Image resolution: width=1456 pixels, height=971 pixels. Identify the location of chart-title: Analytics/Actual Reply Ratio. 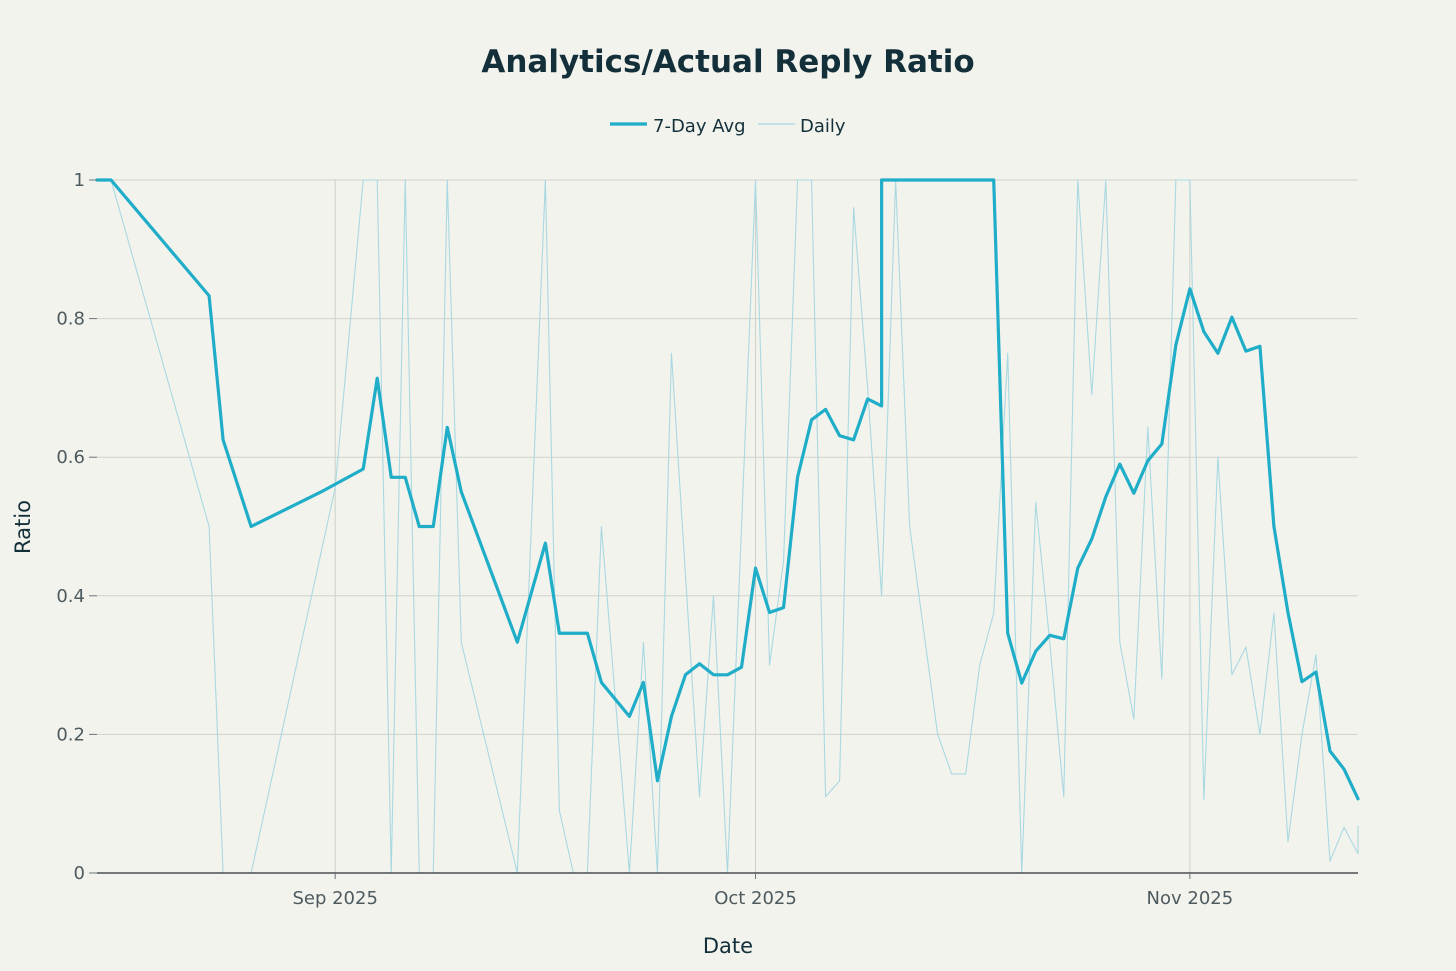
(727, 62).